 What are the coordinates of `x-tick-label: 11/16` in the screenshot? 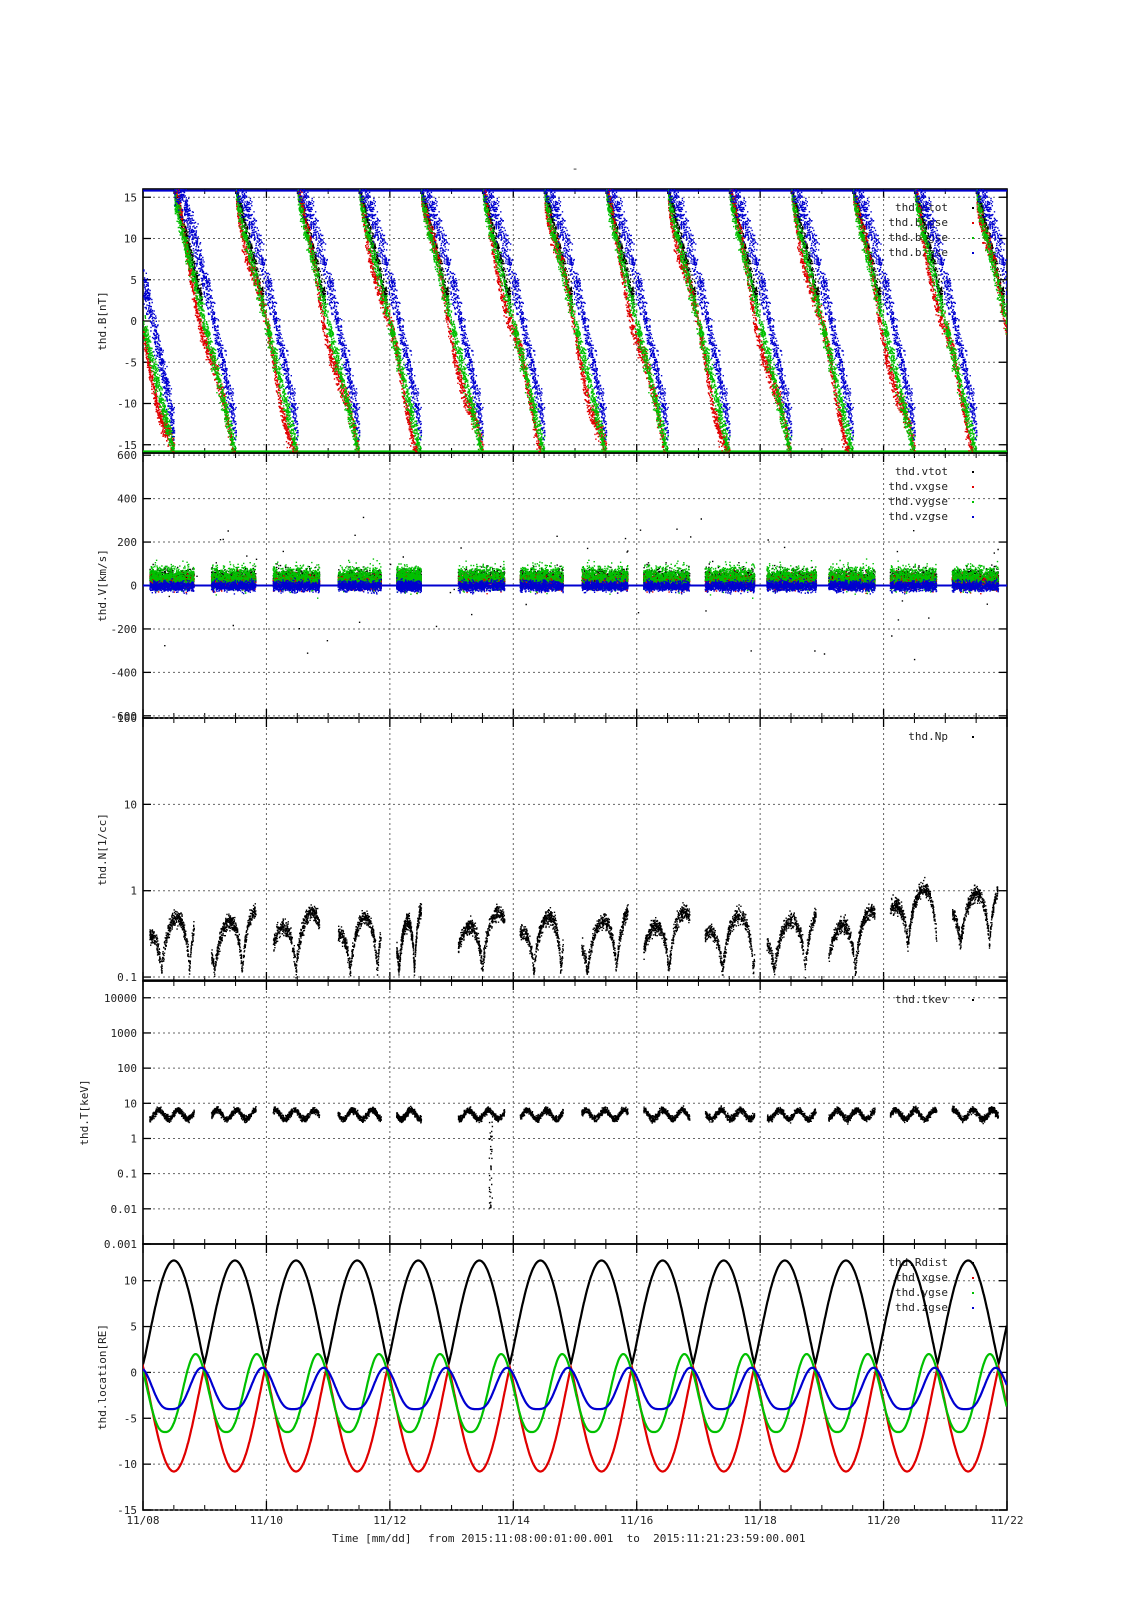 It's located at (636, 1520).